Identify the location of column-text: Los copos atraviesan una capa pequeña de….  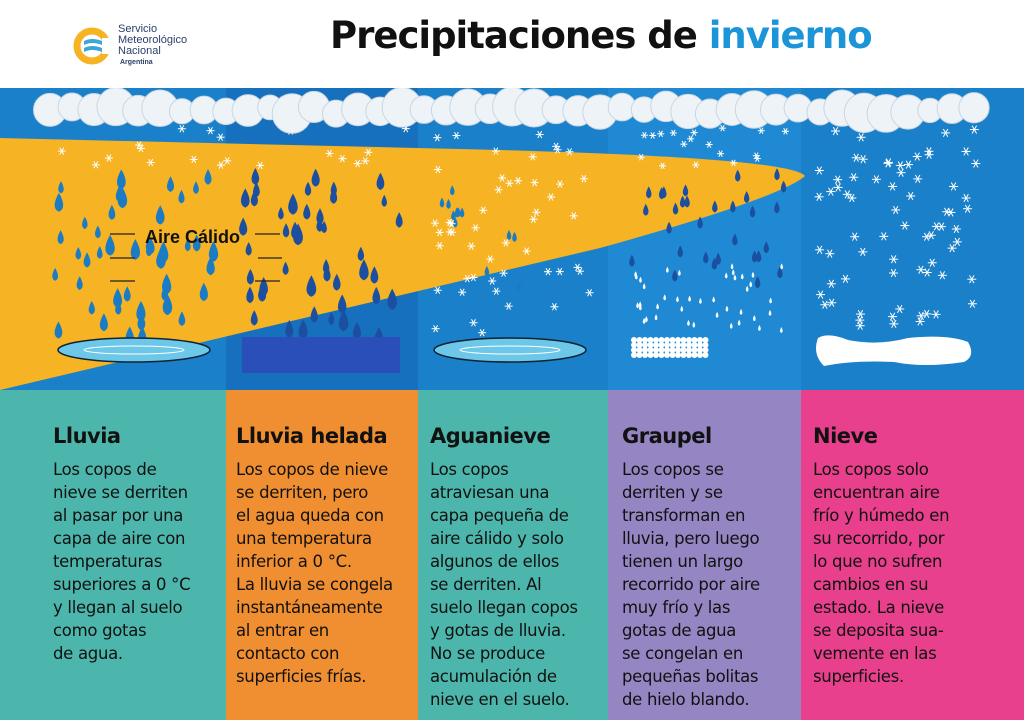
(504, 584).